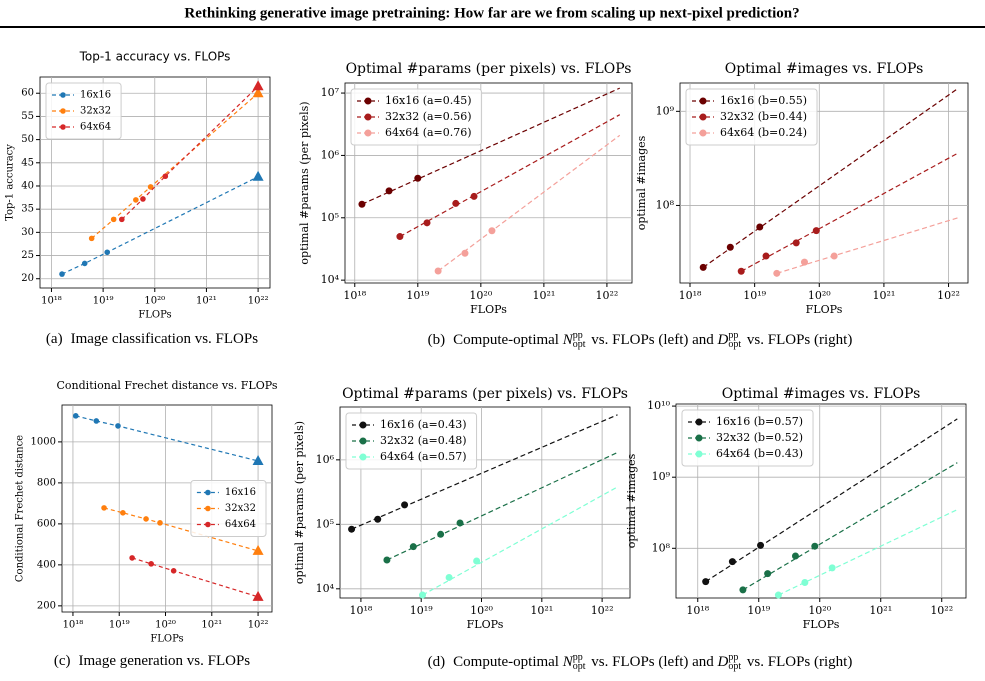 This screenshot has height=681, width=985. What do you see at coordinates (661, 476) in the screenshot?
I see `y-tick-label: 10⁹` at bounding box center [661, 476].